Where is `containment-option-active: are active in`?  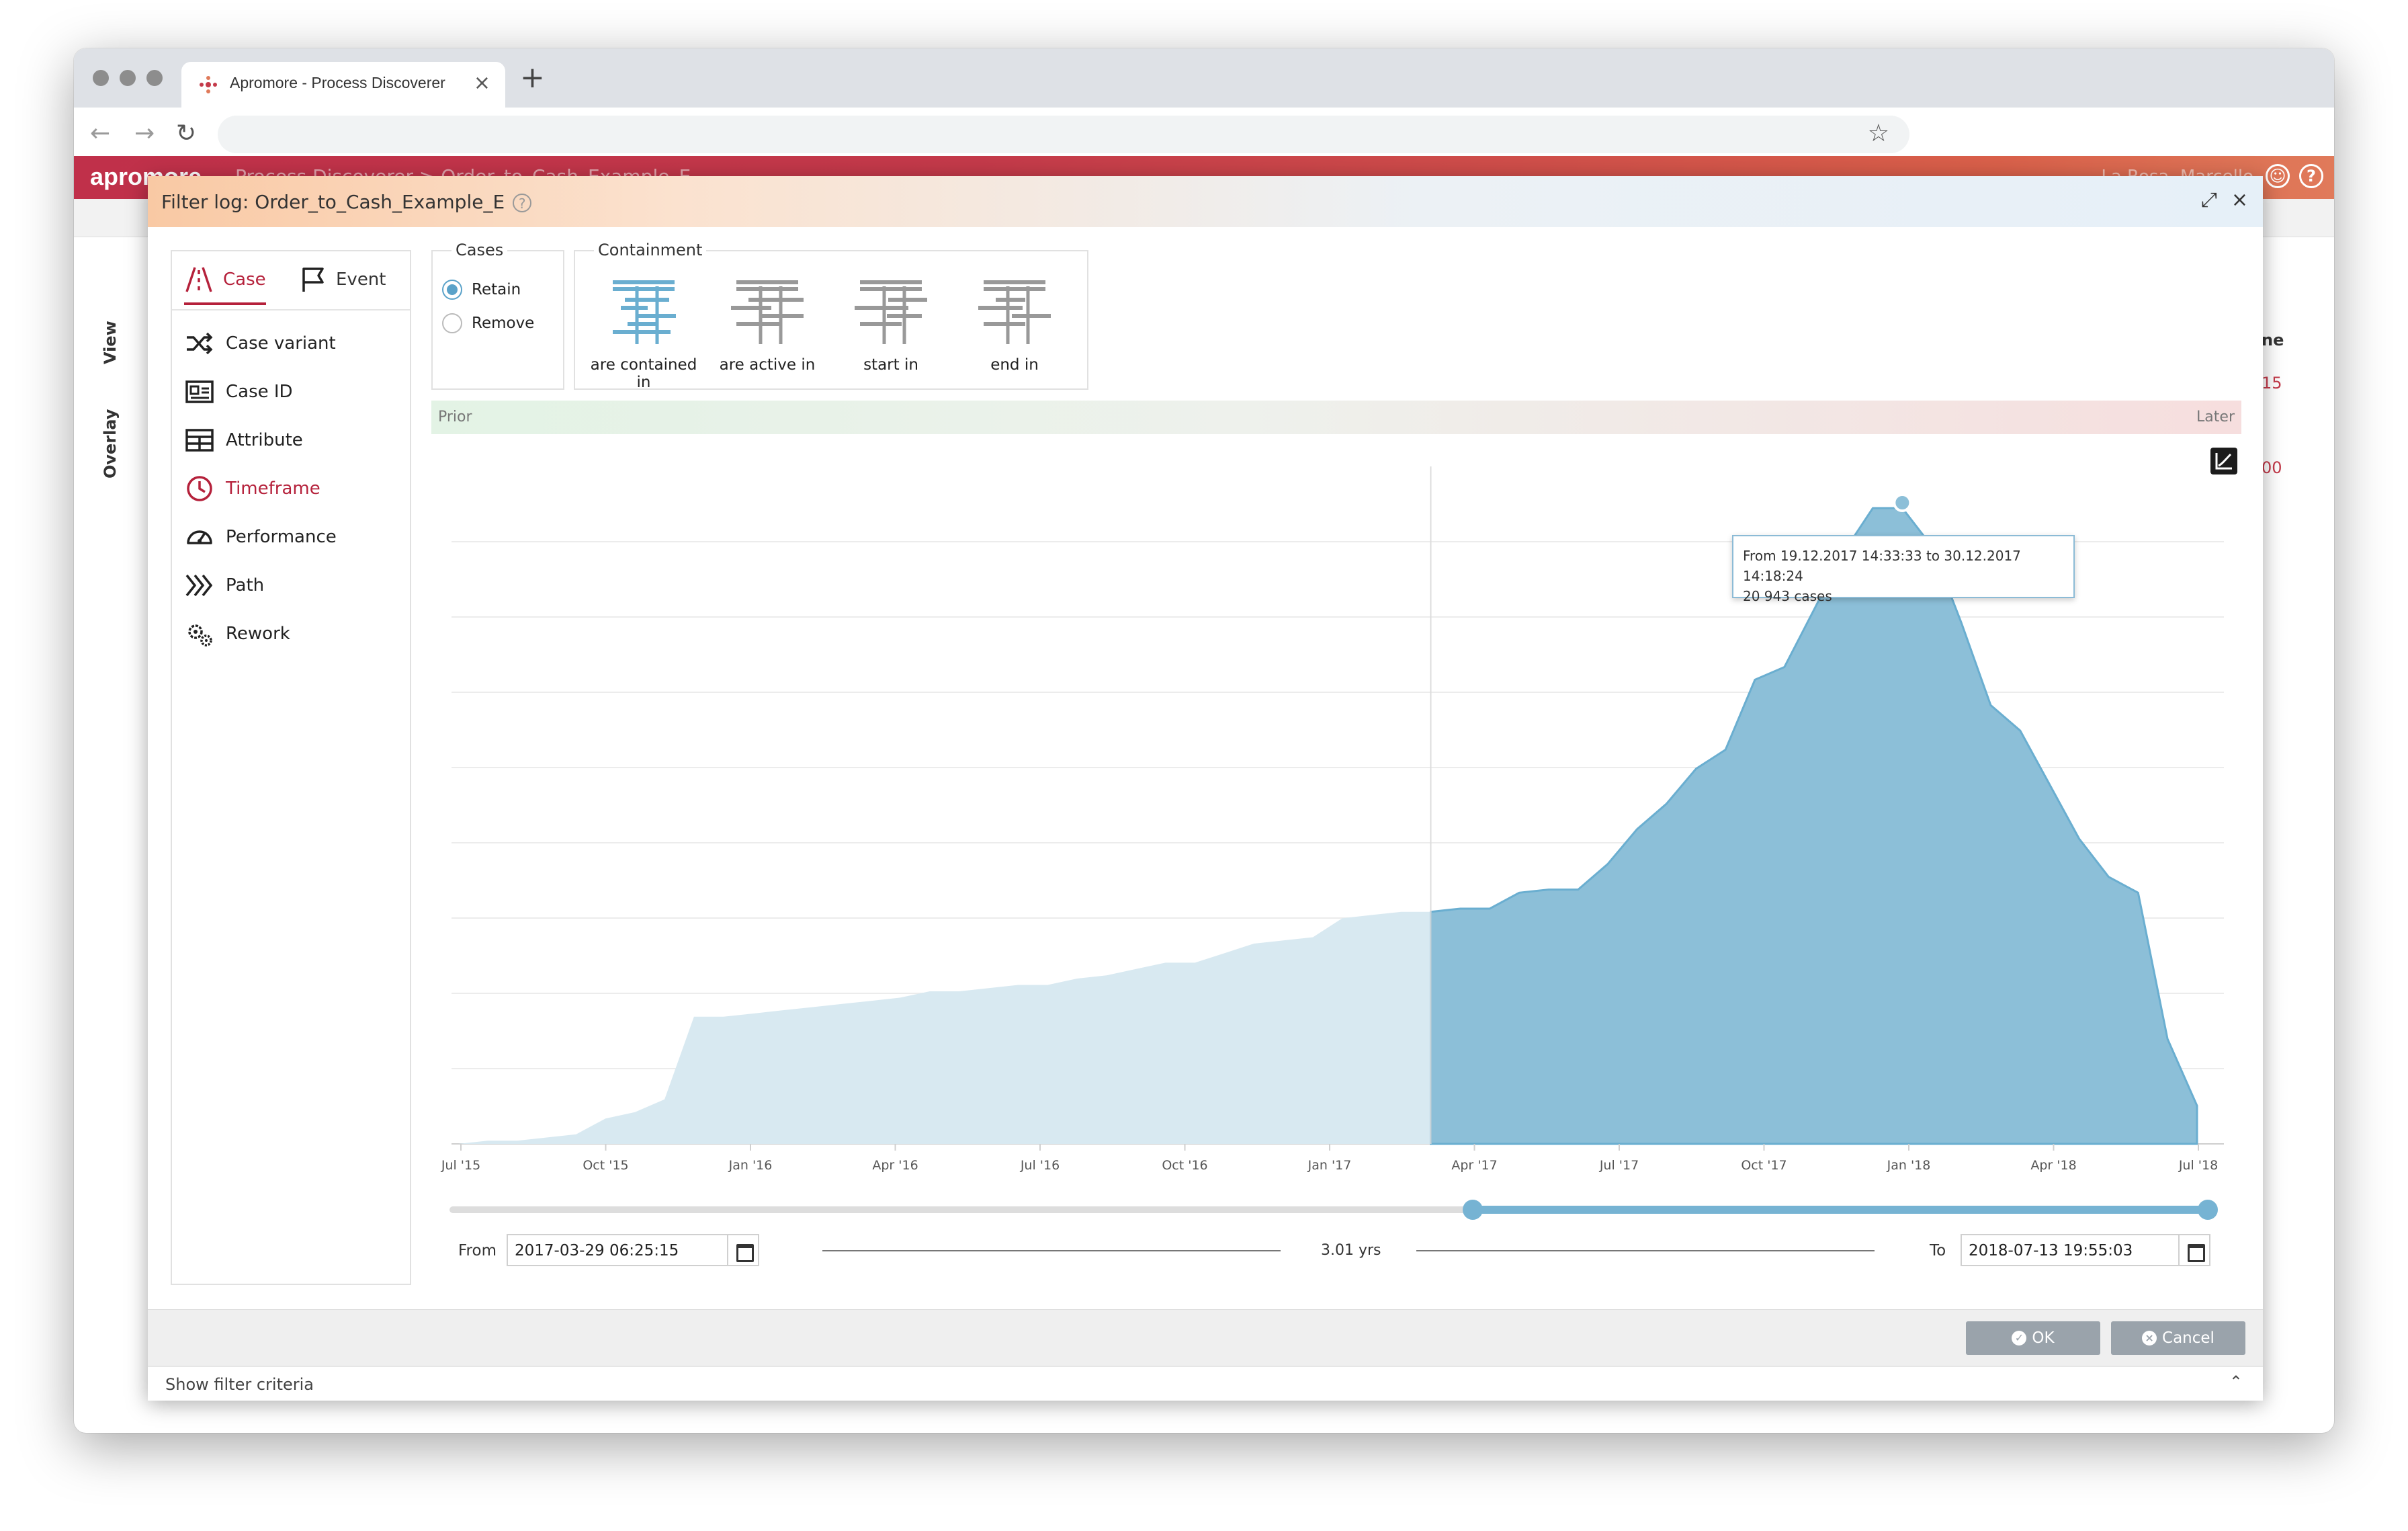
containment-option-active: are active in is located at coordinates (767, 327).